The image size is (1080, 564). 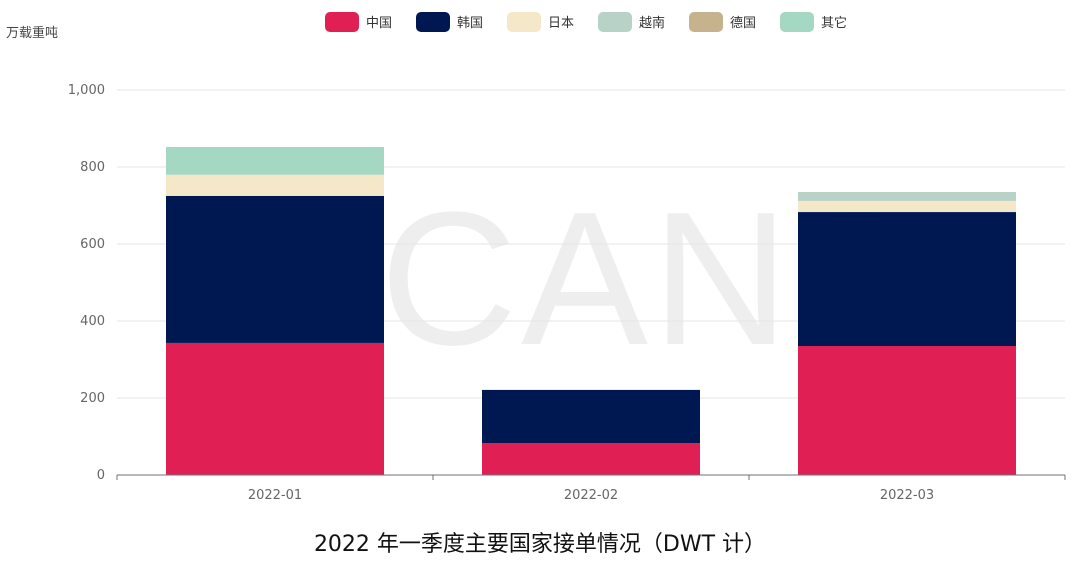 I want to click on x-tick-label: 2022-02, so click(x=591, y=495).